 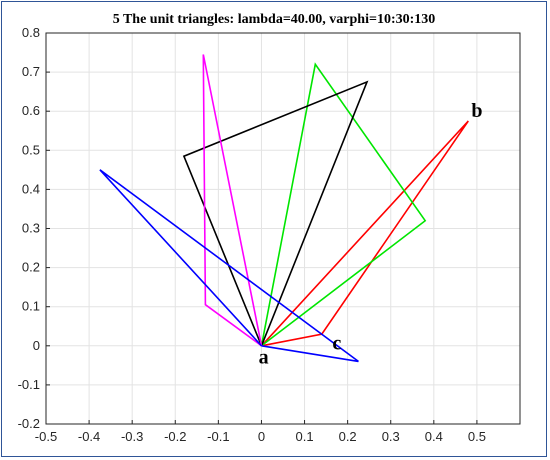 I want to click on x-tick-label: -0.1, so click(x=218, y=436).